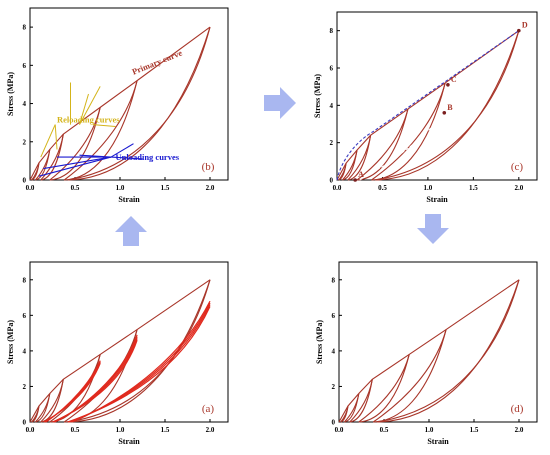  I want to click on point-label: C, so click(454, 79).